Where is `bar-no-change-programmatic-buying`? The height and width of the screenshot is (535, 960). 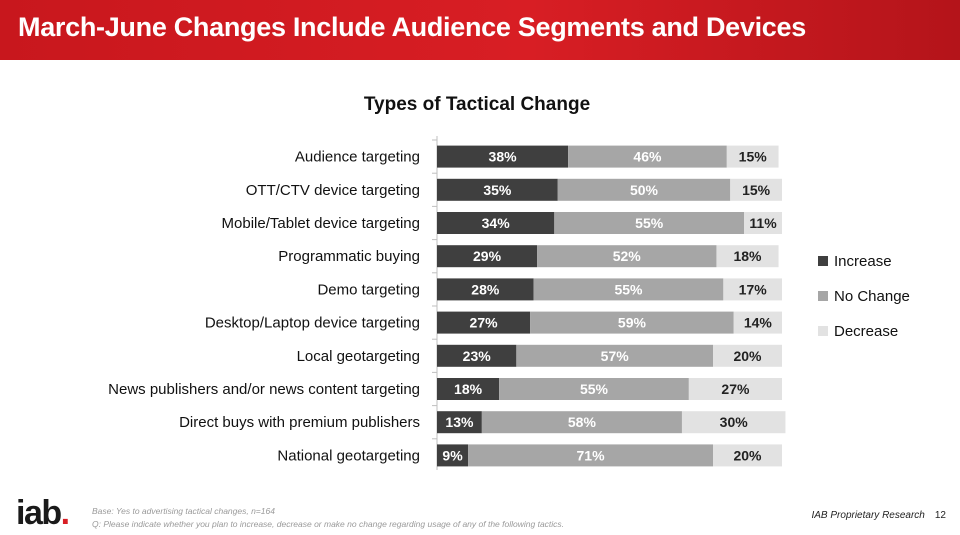
bar-no-change-programmatic-buying is located at coordinates (627, 256).